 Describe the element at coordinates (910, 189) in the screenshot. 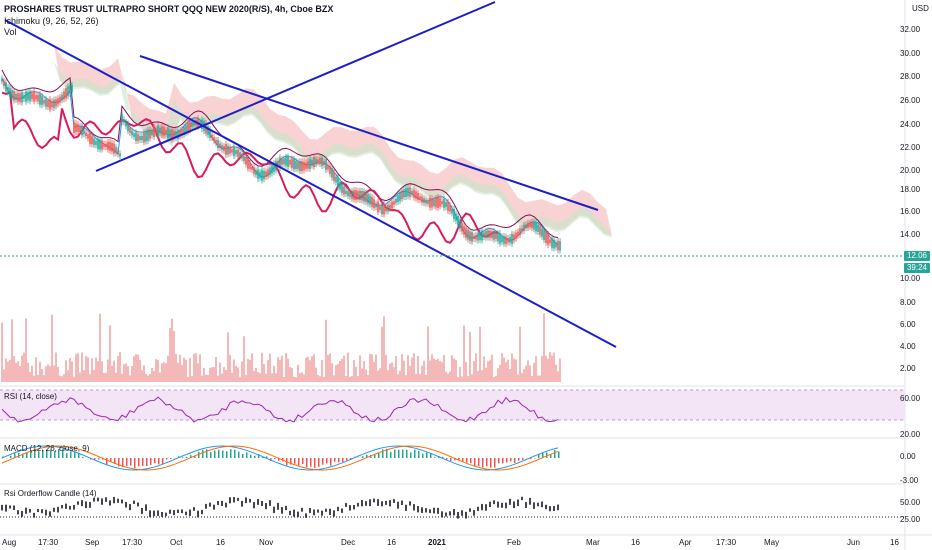

I see `price-axis-label: 18.00` at that location.